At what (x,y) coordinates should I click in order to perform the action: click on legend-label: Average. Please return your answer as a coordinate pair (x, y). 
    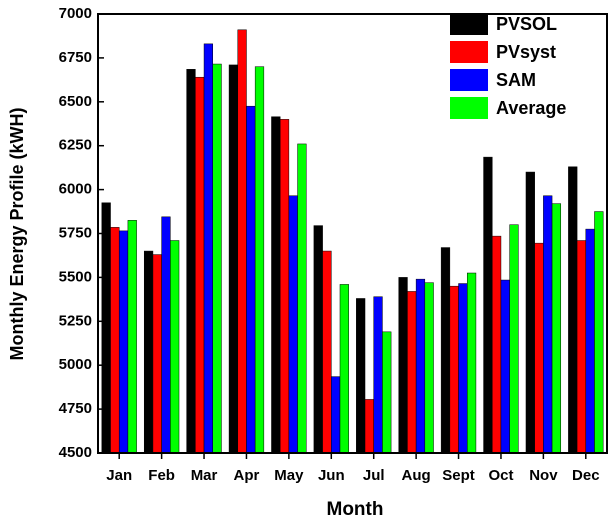
    Looking at the image, I should click on (531, 108).